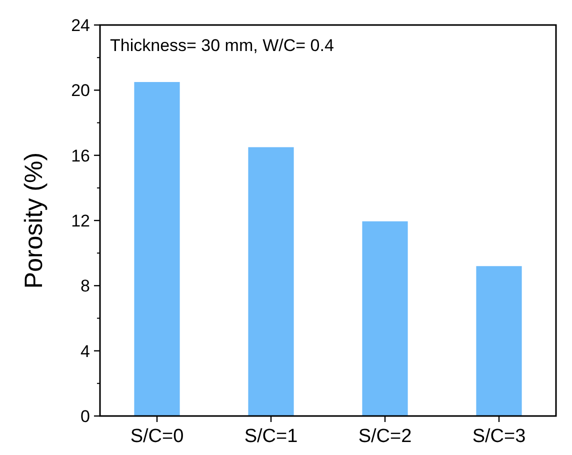  I want to click on x-tick-label: S/C=0, so click(157, 436).